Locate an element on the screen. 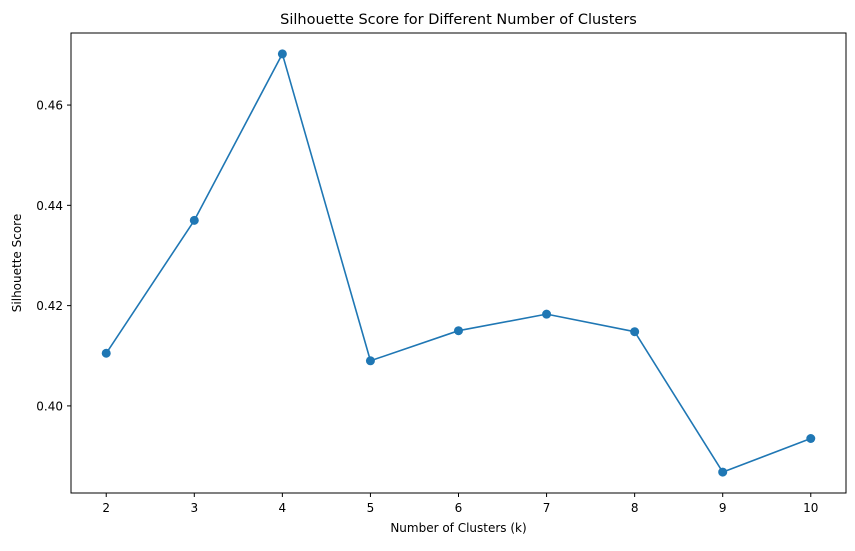  x-tick-label: 8 is located at coordinates (635, 508).